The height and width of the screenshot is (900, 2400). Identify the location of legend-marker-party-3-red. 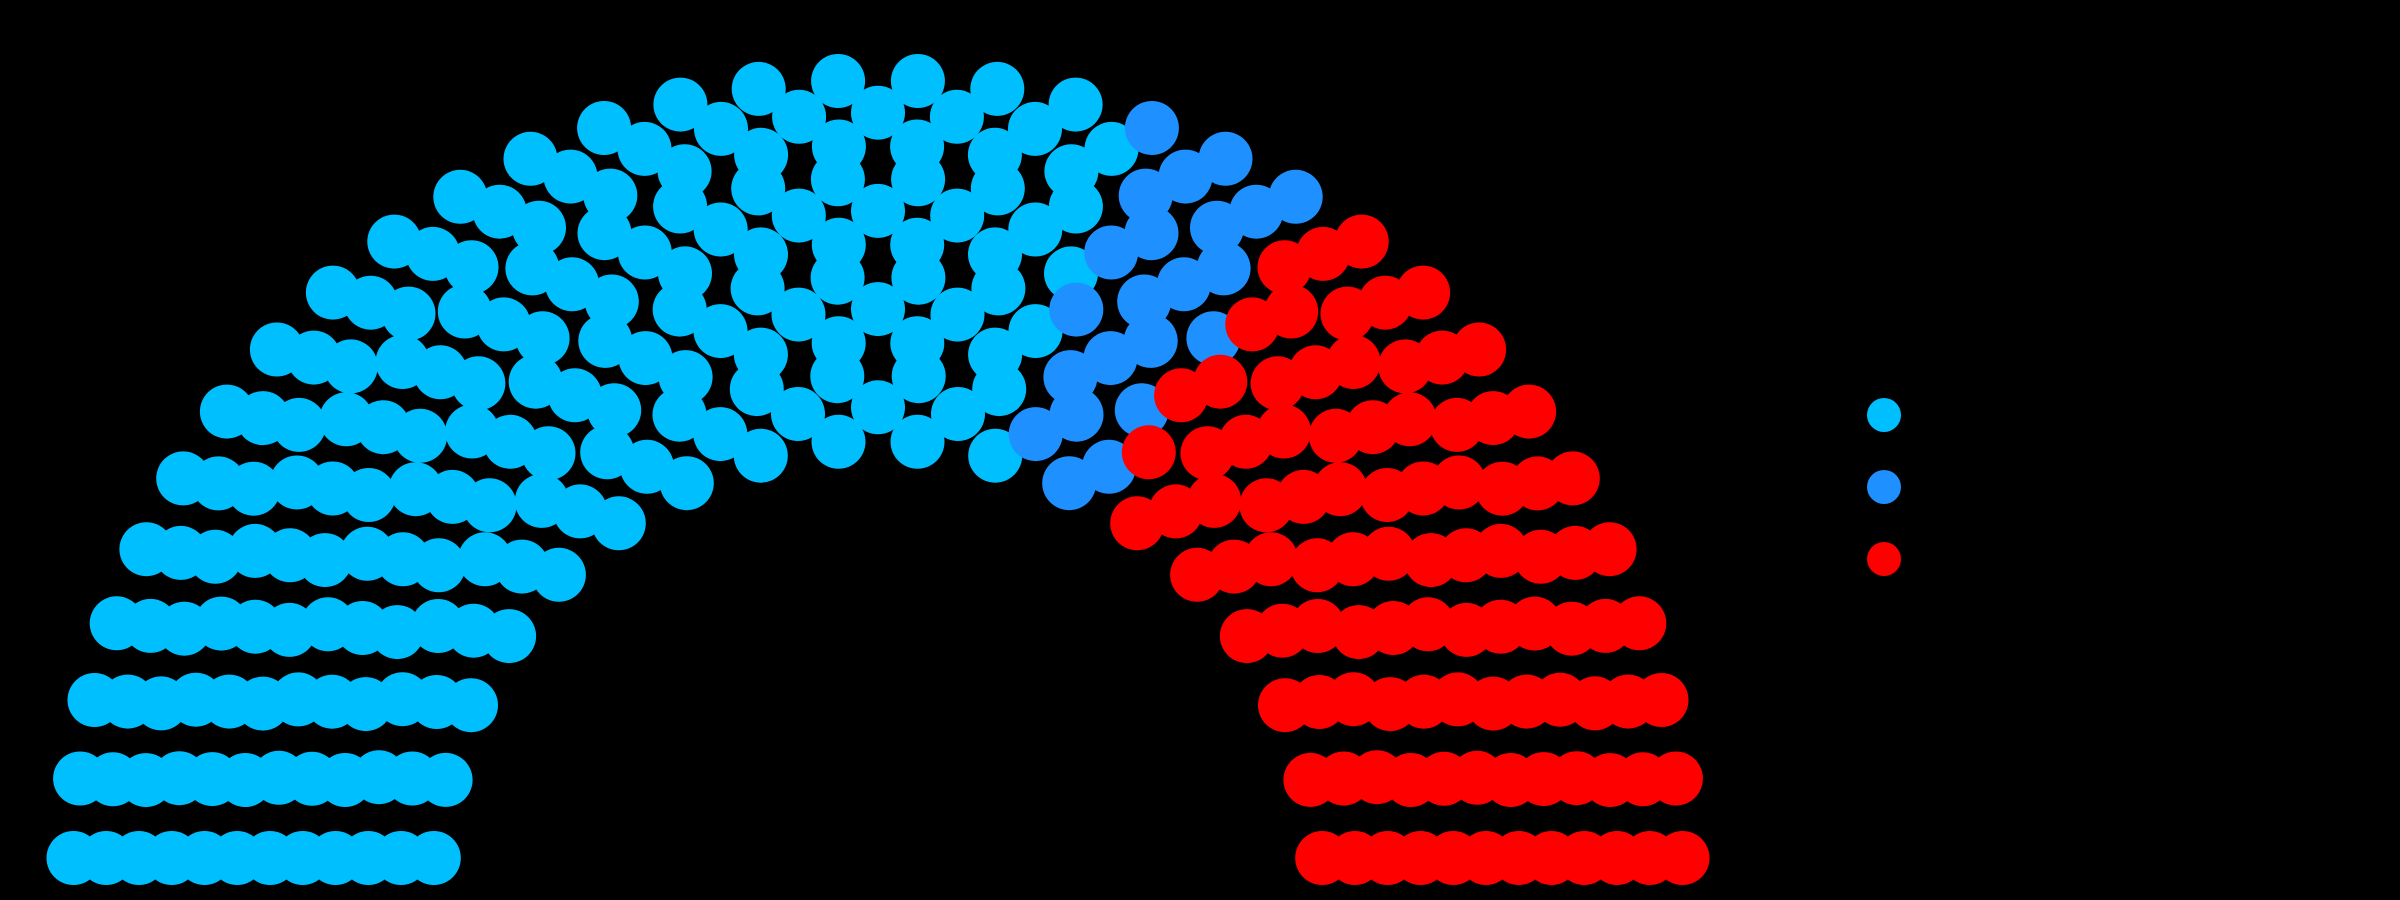
(1884, 559).